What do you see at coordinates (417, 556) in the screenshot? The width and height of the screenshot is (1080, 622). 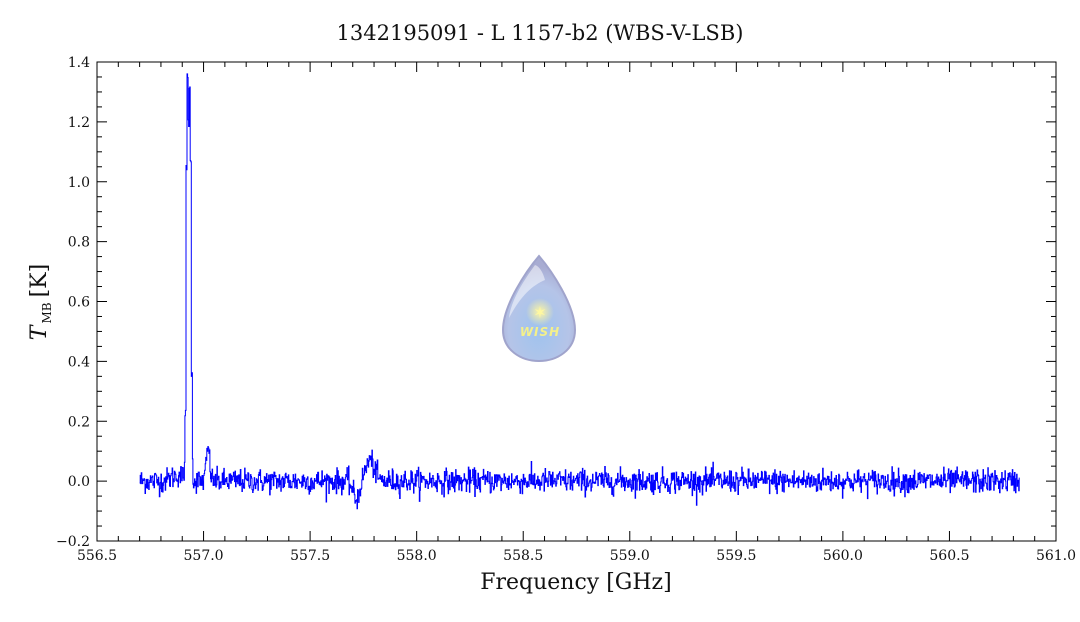 I see `x-tick-label: 558.0` at bounding box center [417, 556].